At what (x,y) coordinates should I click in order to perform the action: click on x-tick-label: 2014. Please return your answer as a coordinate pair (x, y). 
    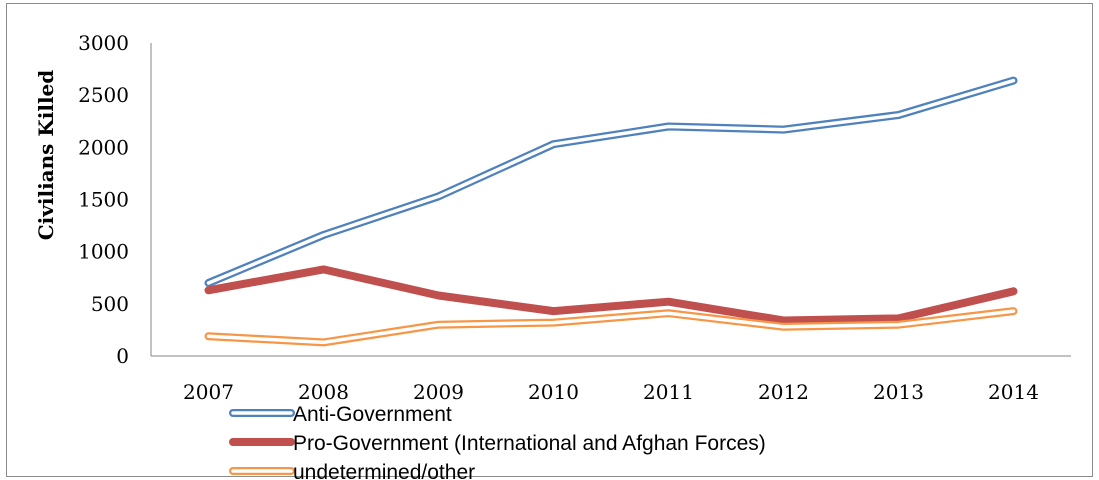
    Looking at the image, I should click on (1013, 392).